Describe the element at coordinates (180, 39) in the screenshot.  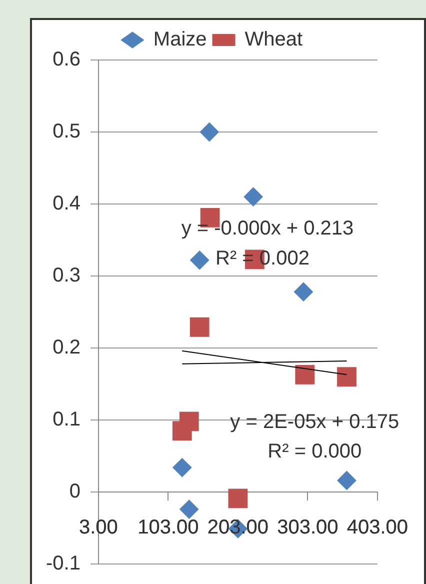
I see `legend-label: Maize` at that location.